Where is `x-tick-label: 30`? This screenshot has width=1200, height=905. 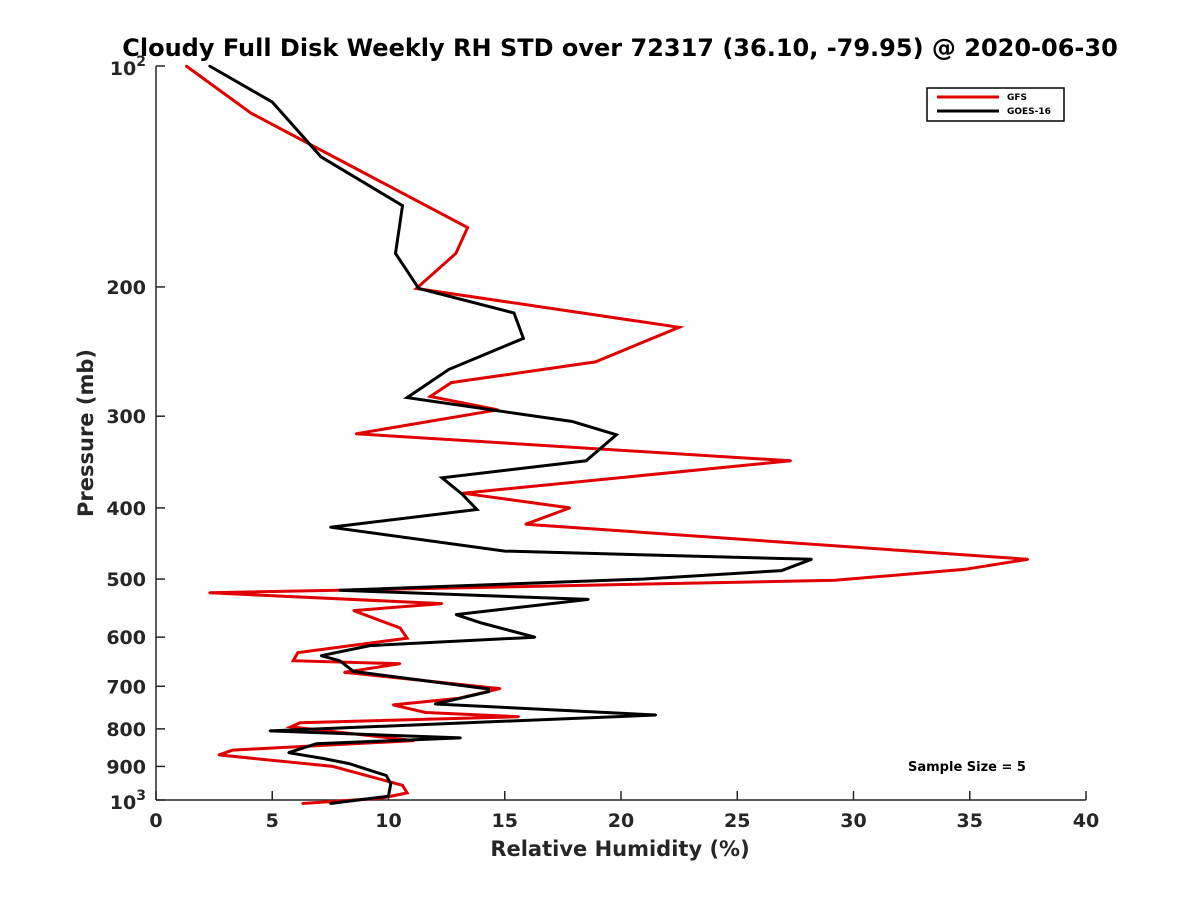 x-tick-label: 30 is located at coordinates (853, 821).